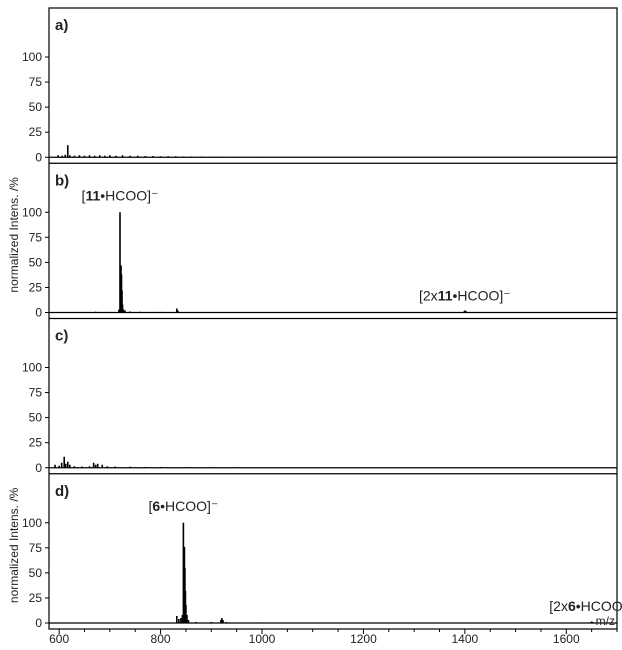 The height and width of the screenshot is (650, 622). What do you see at coordinates (61, 25) in the screenshot?
I see `panel-label: a)` at bounding box center [61, 25].